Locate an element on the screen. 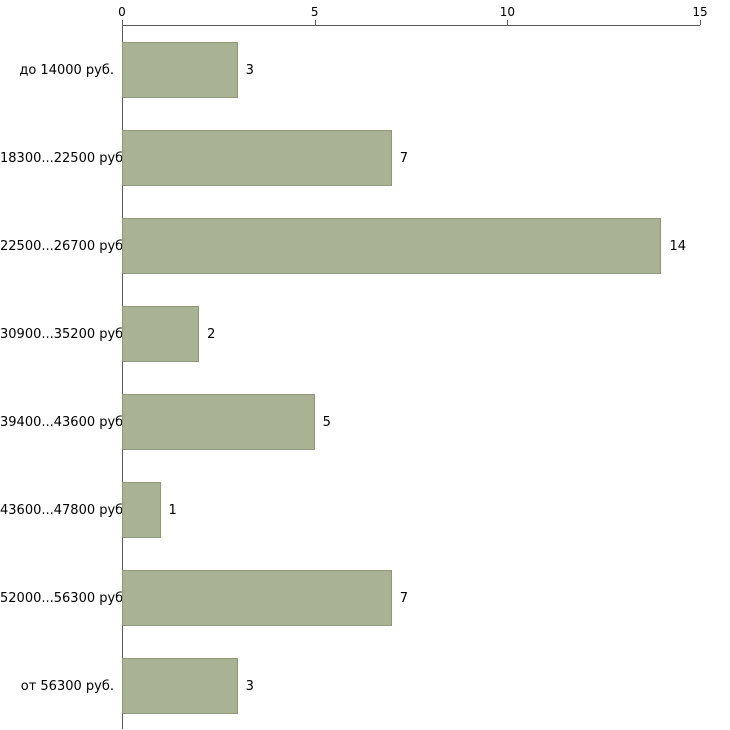  bar-track: 14 is located at coordinates (411, 246).